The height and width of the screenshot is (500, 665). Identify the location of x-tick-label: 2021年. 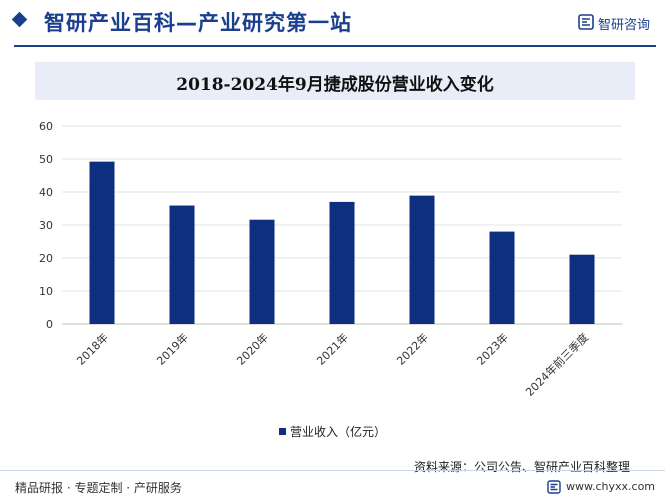
(332, 348).